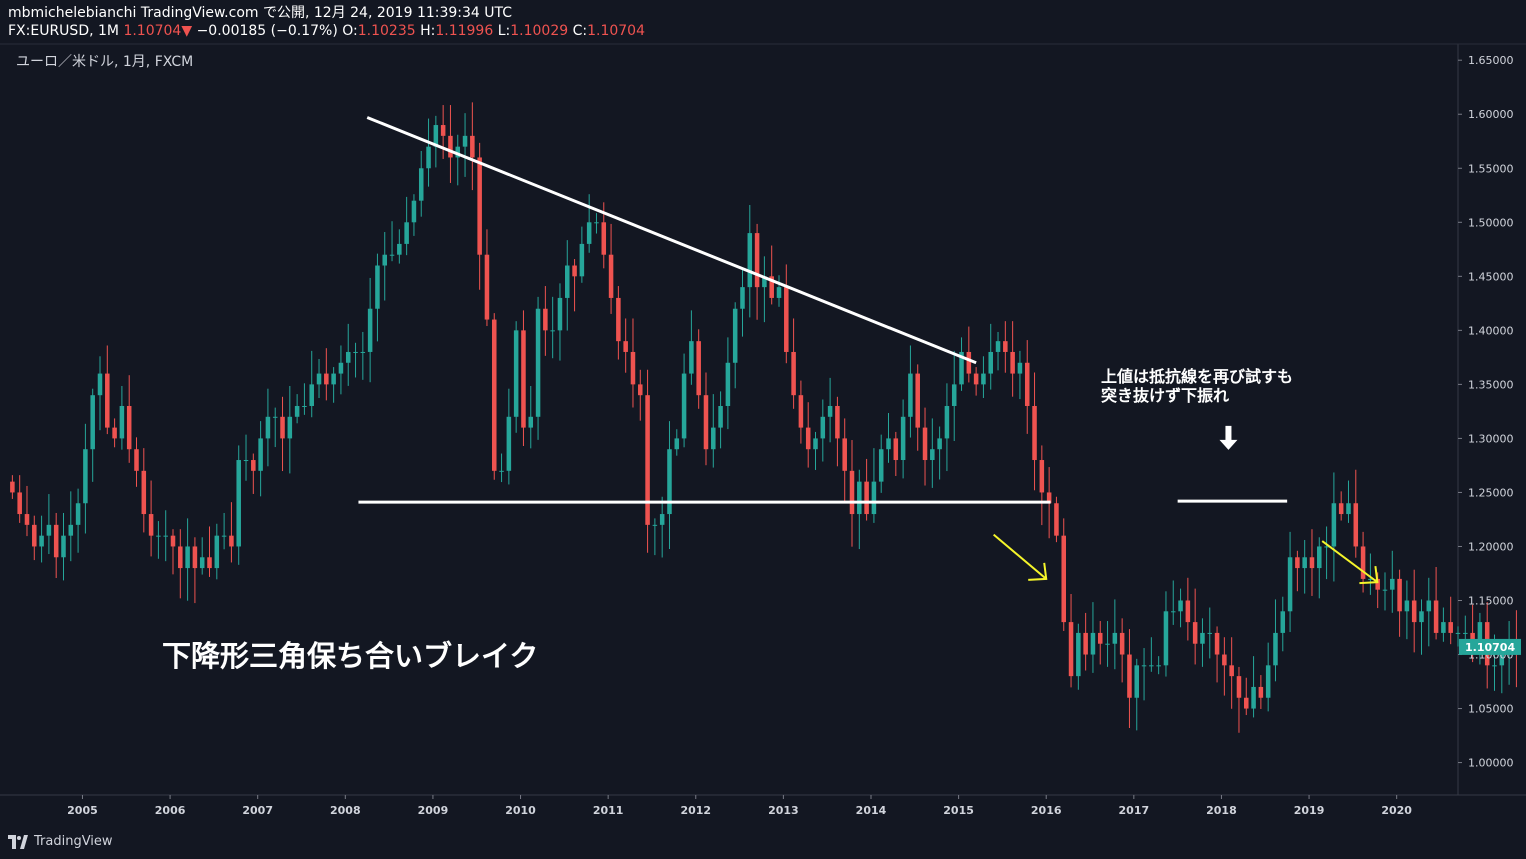  What do you see at coordinates (671, 240) in the screenshot?
I see `descending-trendline` at bounding box center [671, 240].